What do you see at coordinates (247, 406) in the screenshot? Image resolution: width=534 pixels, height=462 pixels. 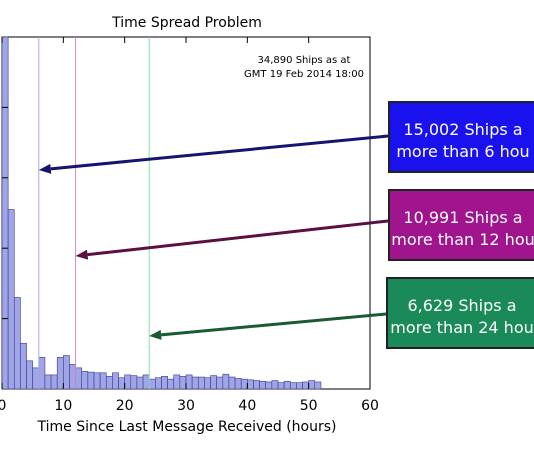 I see `x-tick-label: 40` at bounding box center [247, 406].